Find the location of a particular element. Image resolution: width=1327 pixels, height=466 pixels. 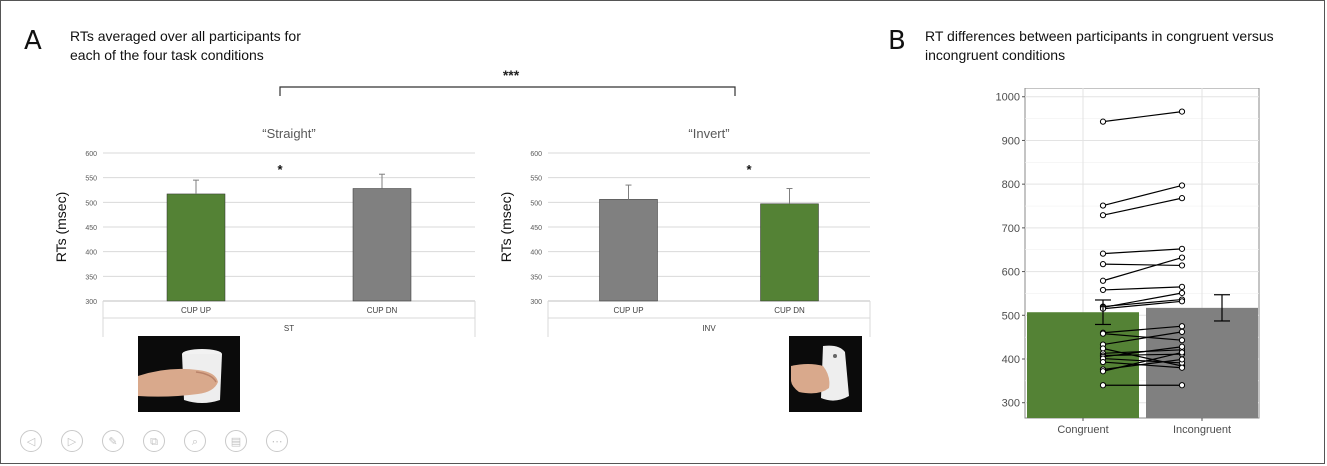

cup-up-hand-illustration is located at coordinates (189, 374).